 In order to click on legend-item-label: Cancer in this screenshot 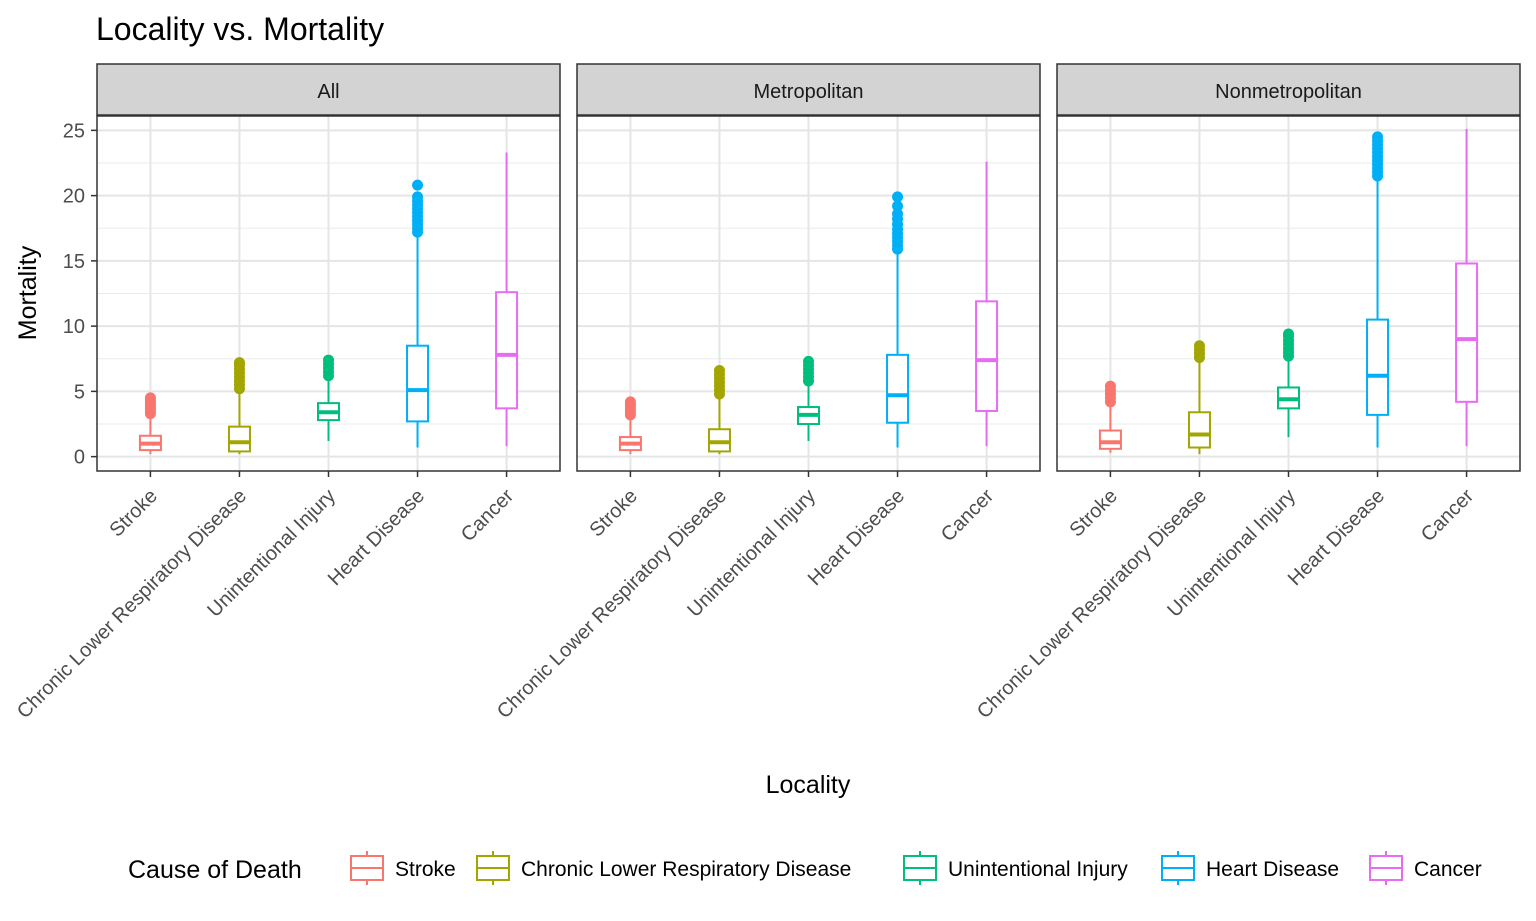, I will do `click(1448, 869)`.